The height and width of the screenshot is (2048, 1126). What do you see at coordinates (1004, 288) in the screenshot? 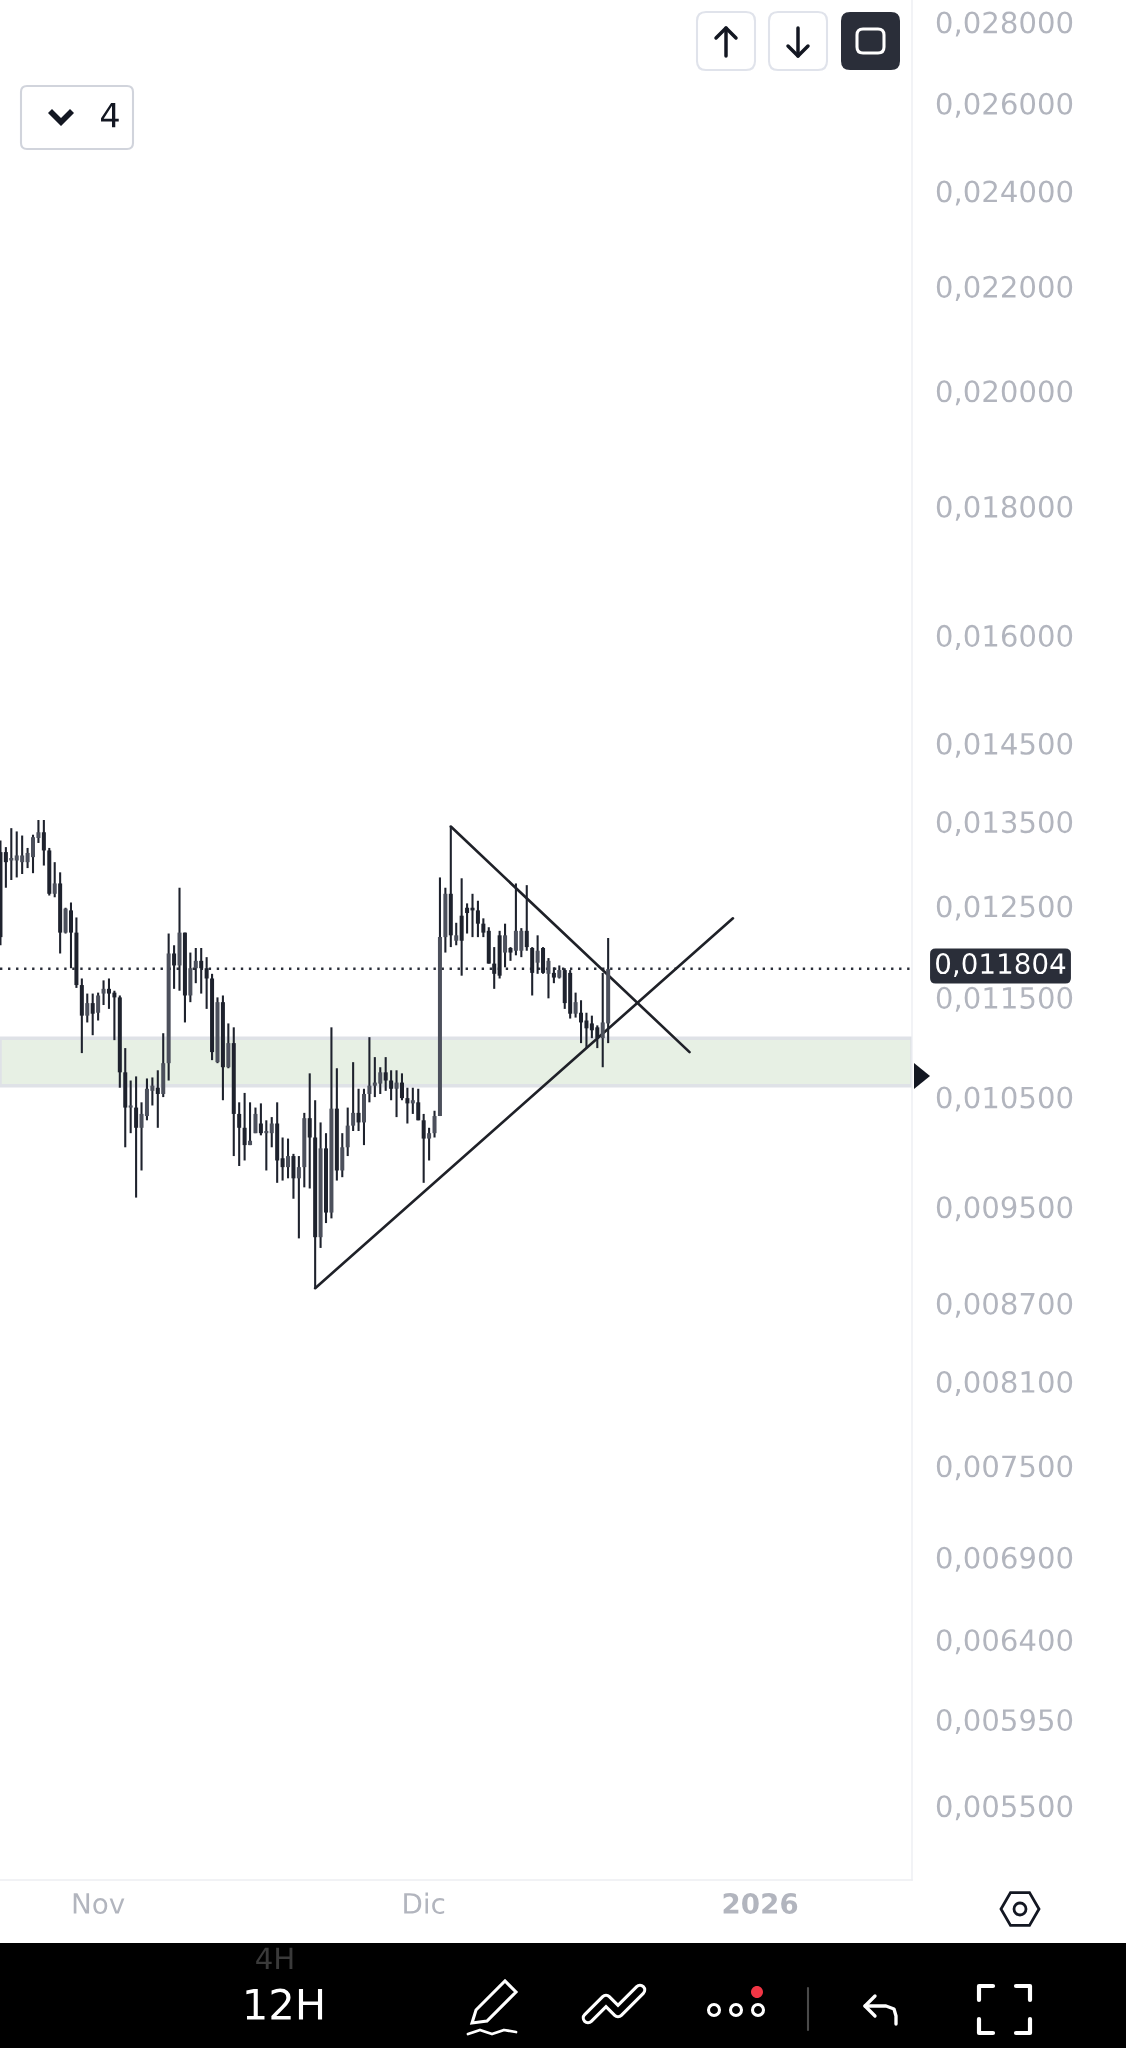
I see `y-tick-label: 0,022000` at bounding box center [1004, 288].